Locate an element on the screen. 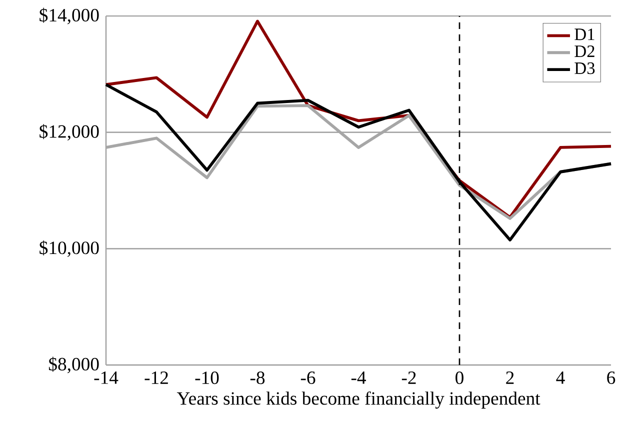 The width and height of the screenshot is (619, 433). y-tick-label: $8,000 is located at coordinates (73, 365).